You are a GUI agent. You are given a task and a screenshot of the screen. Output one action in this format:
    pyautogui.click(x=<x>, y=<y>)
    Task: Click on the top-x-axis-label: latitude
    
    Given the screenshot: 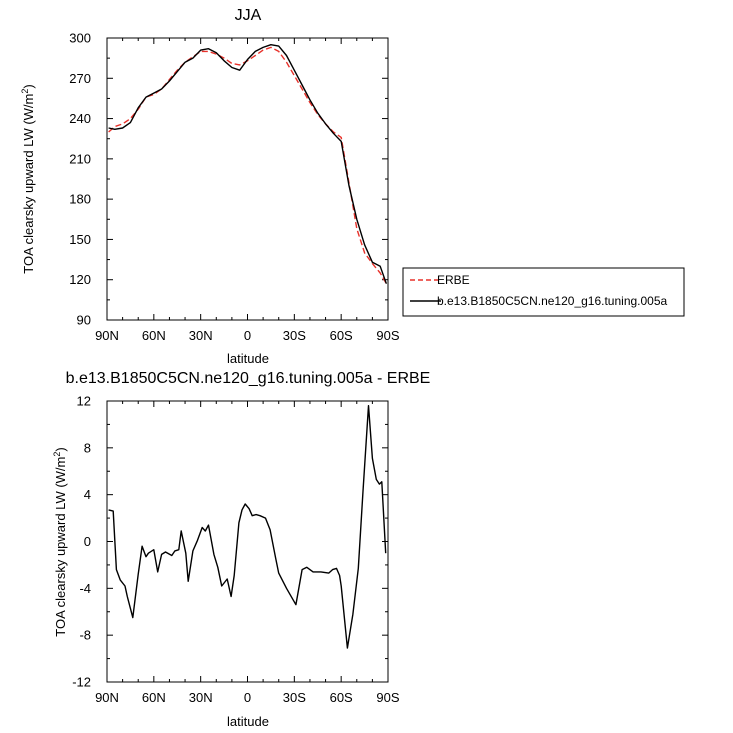 What is the action you would take?
    pyautogui.click(x=248, y=358)
    